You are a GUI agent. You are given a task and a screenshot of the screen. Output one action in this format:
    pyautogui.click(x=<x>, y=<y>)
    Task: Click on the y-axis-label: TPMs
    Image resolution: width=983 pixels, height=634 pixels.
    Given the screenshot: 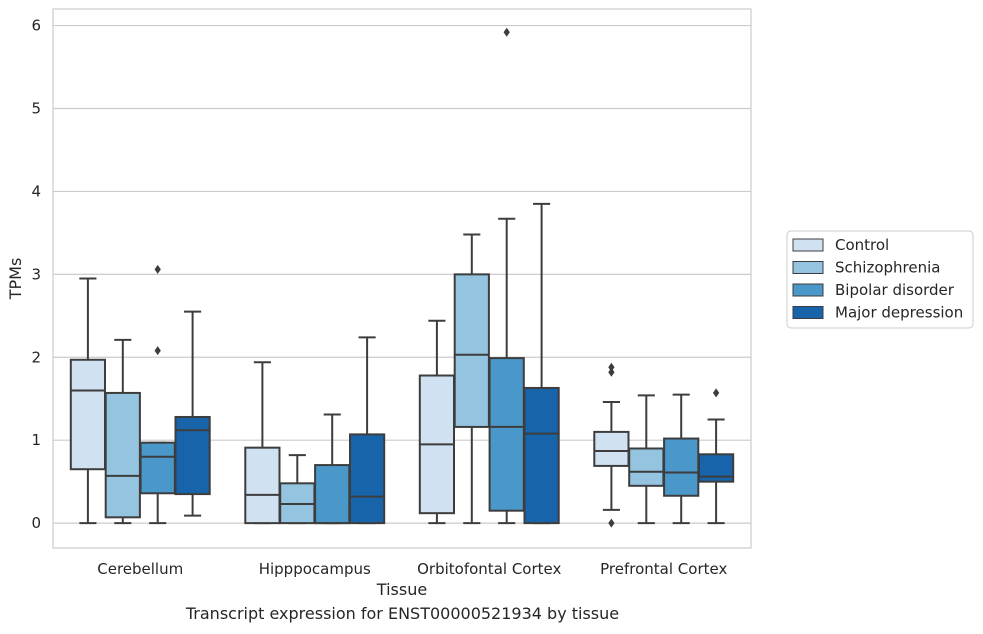 What is the action you would take?
    pyautogui.click(x=15, y=279)
    